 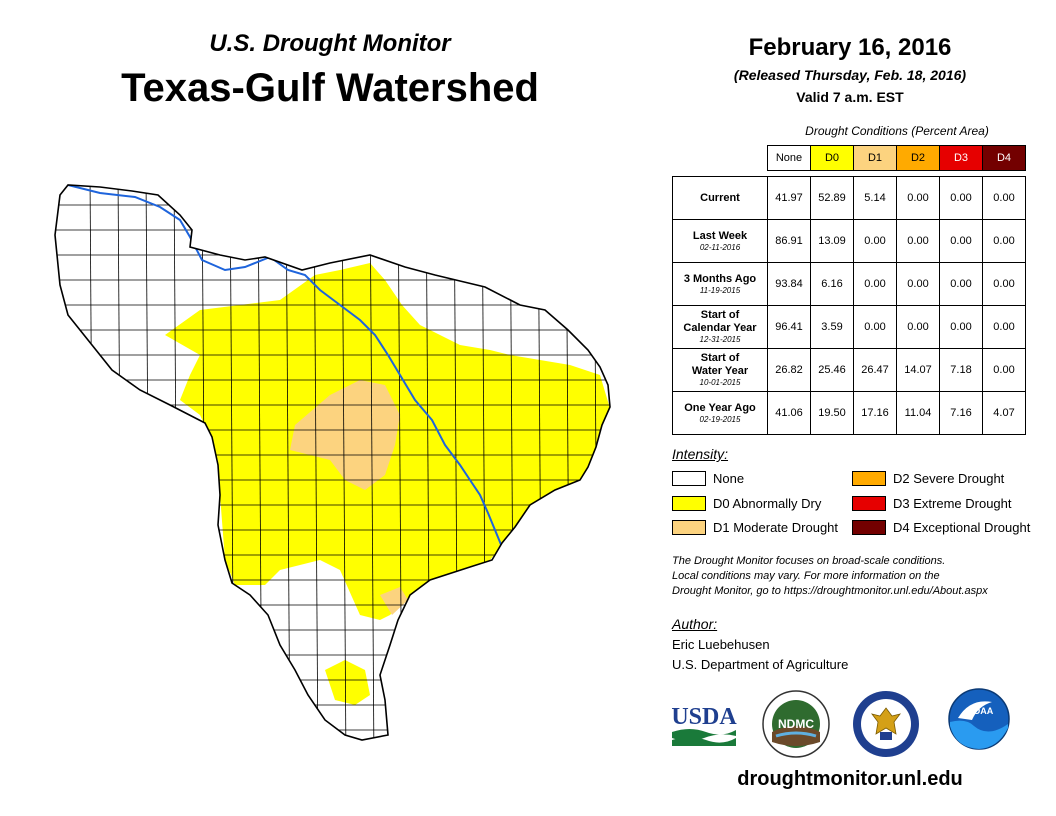 I want to click on row-date: 02-11-2016, so click(x=720, y=247).